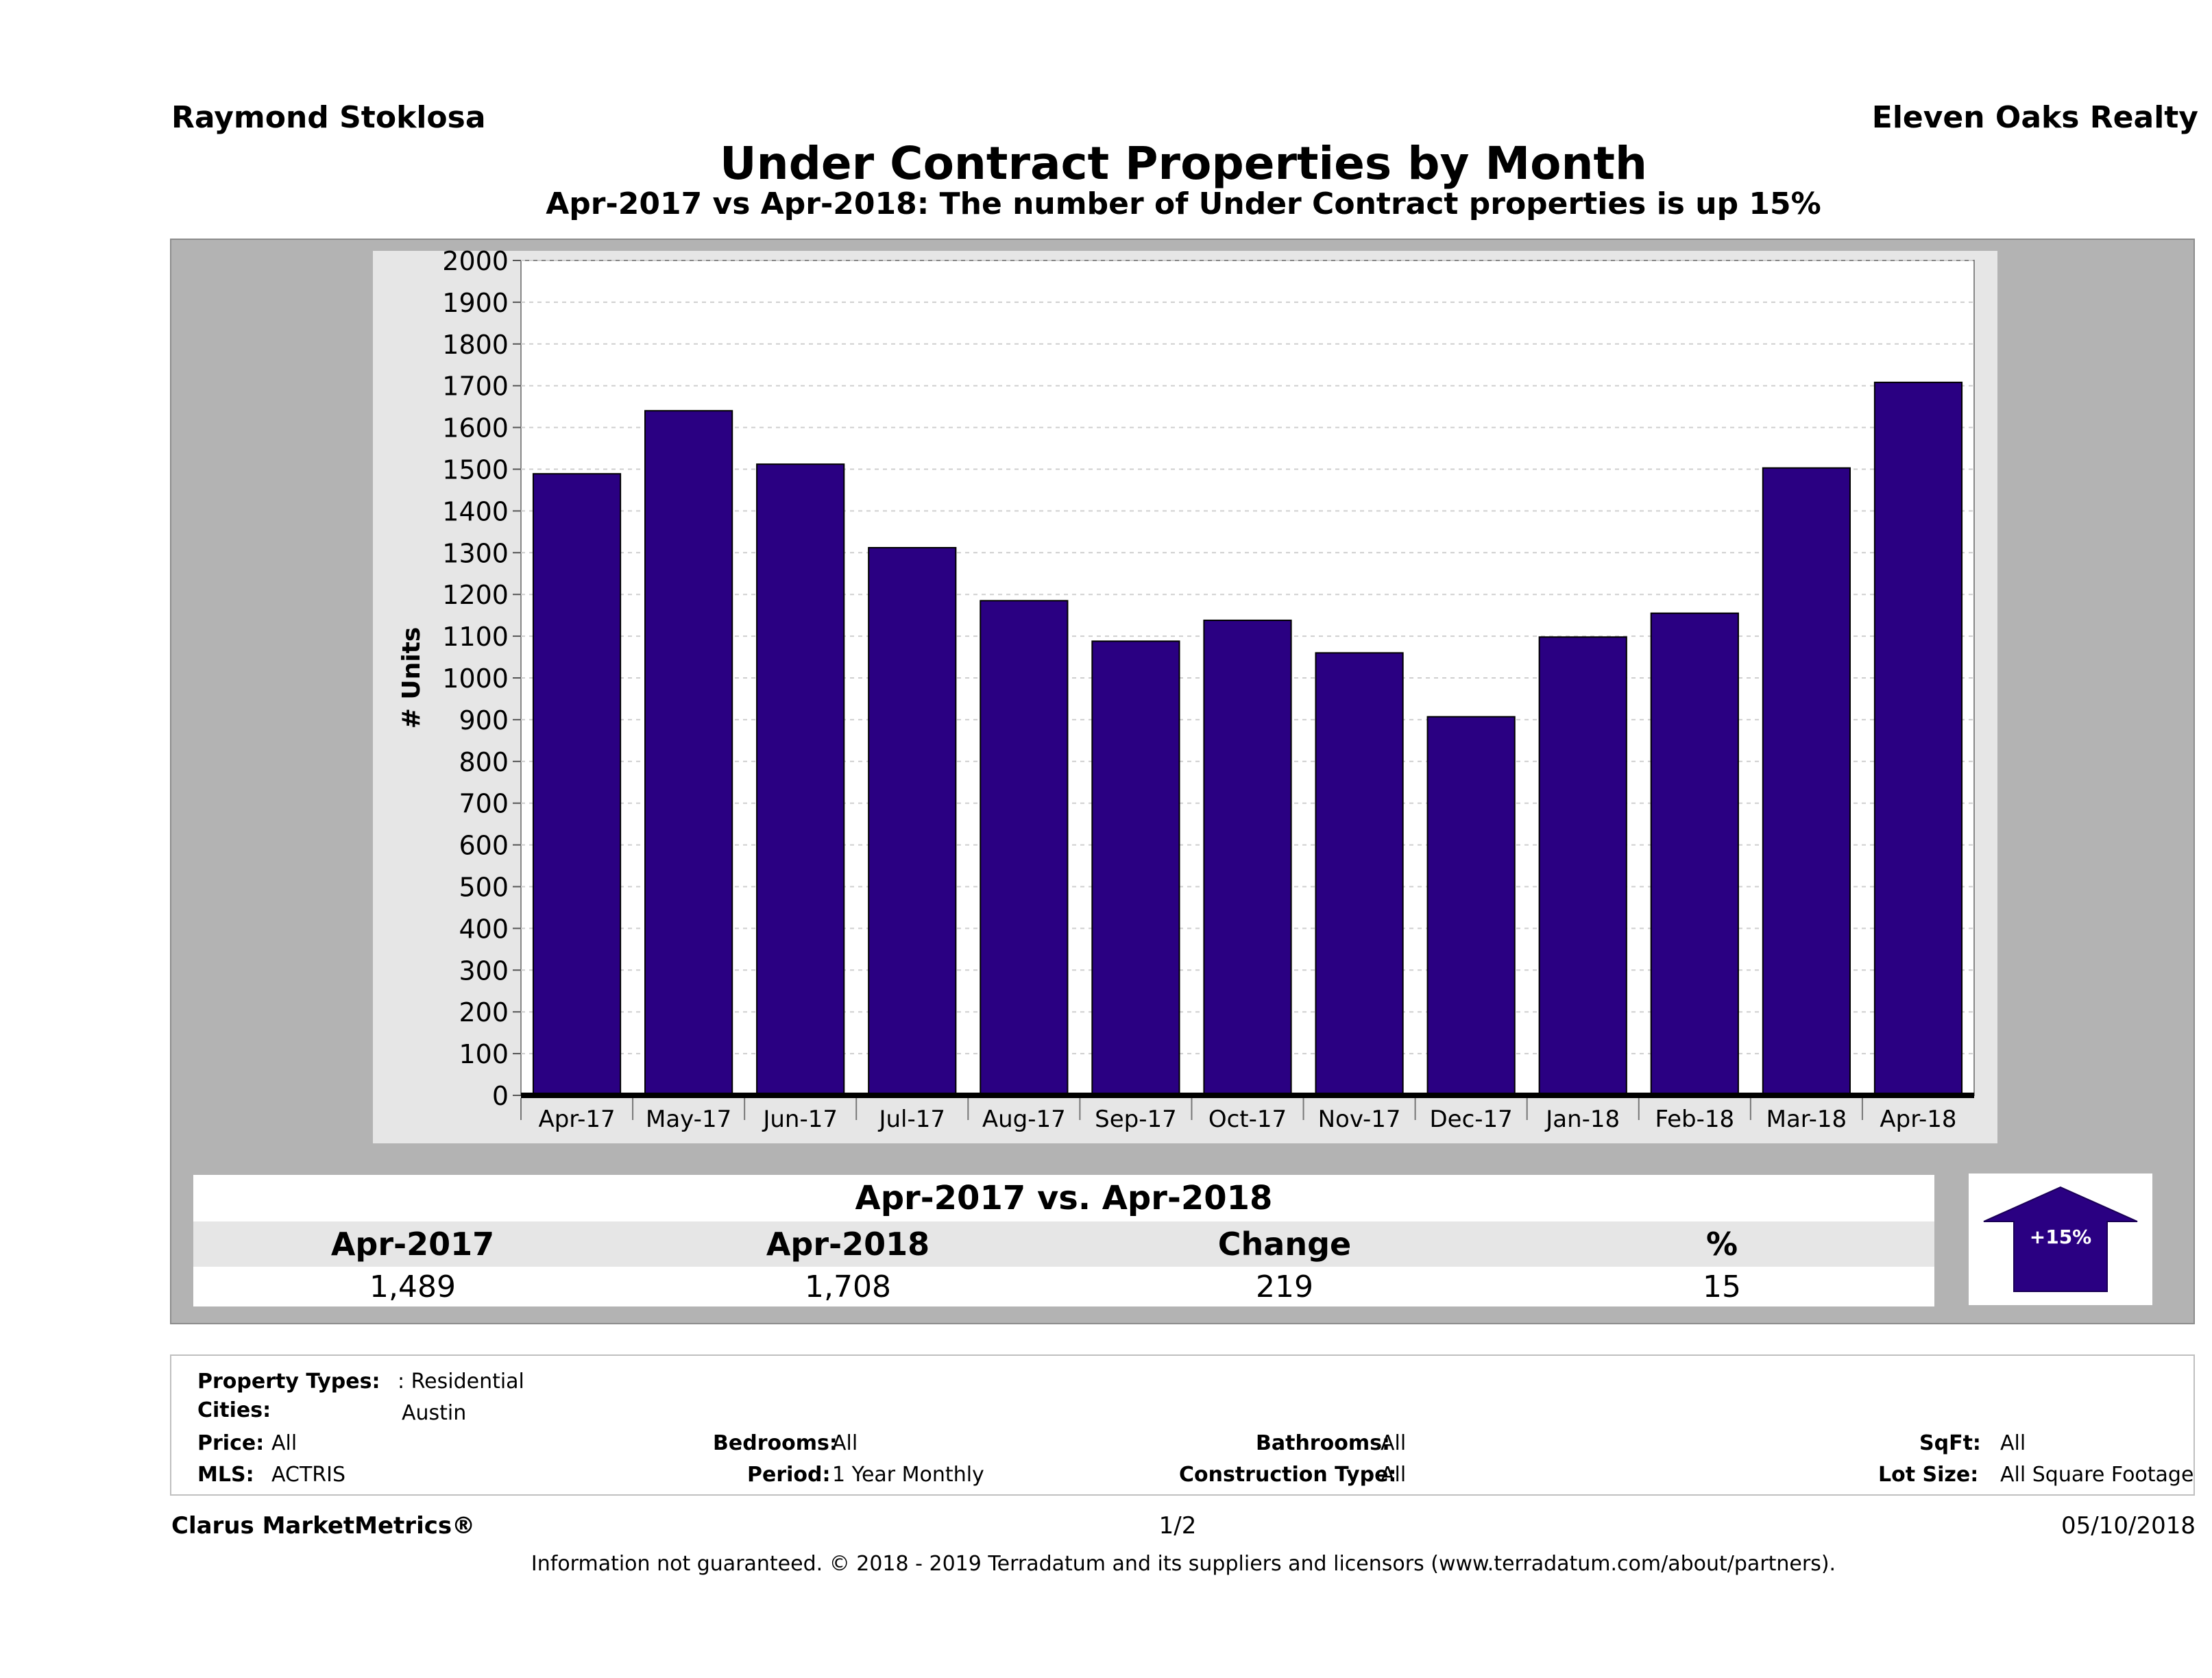  Describe the element at coordinates (475, 345) in the screenshot. I see `y-tick-label: 1800` at that location.